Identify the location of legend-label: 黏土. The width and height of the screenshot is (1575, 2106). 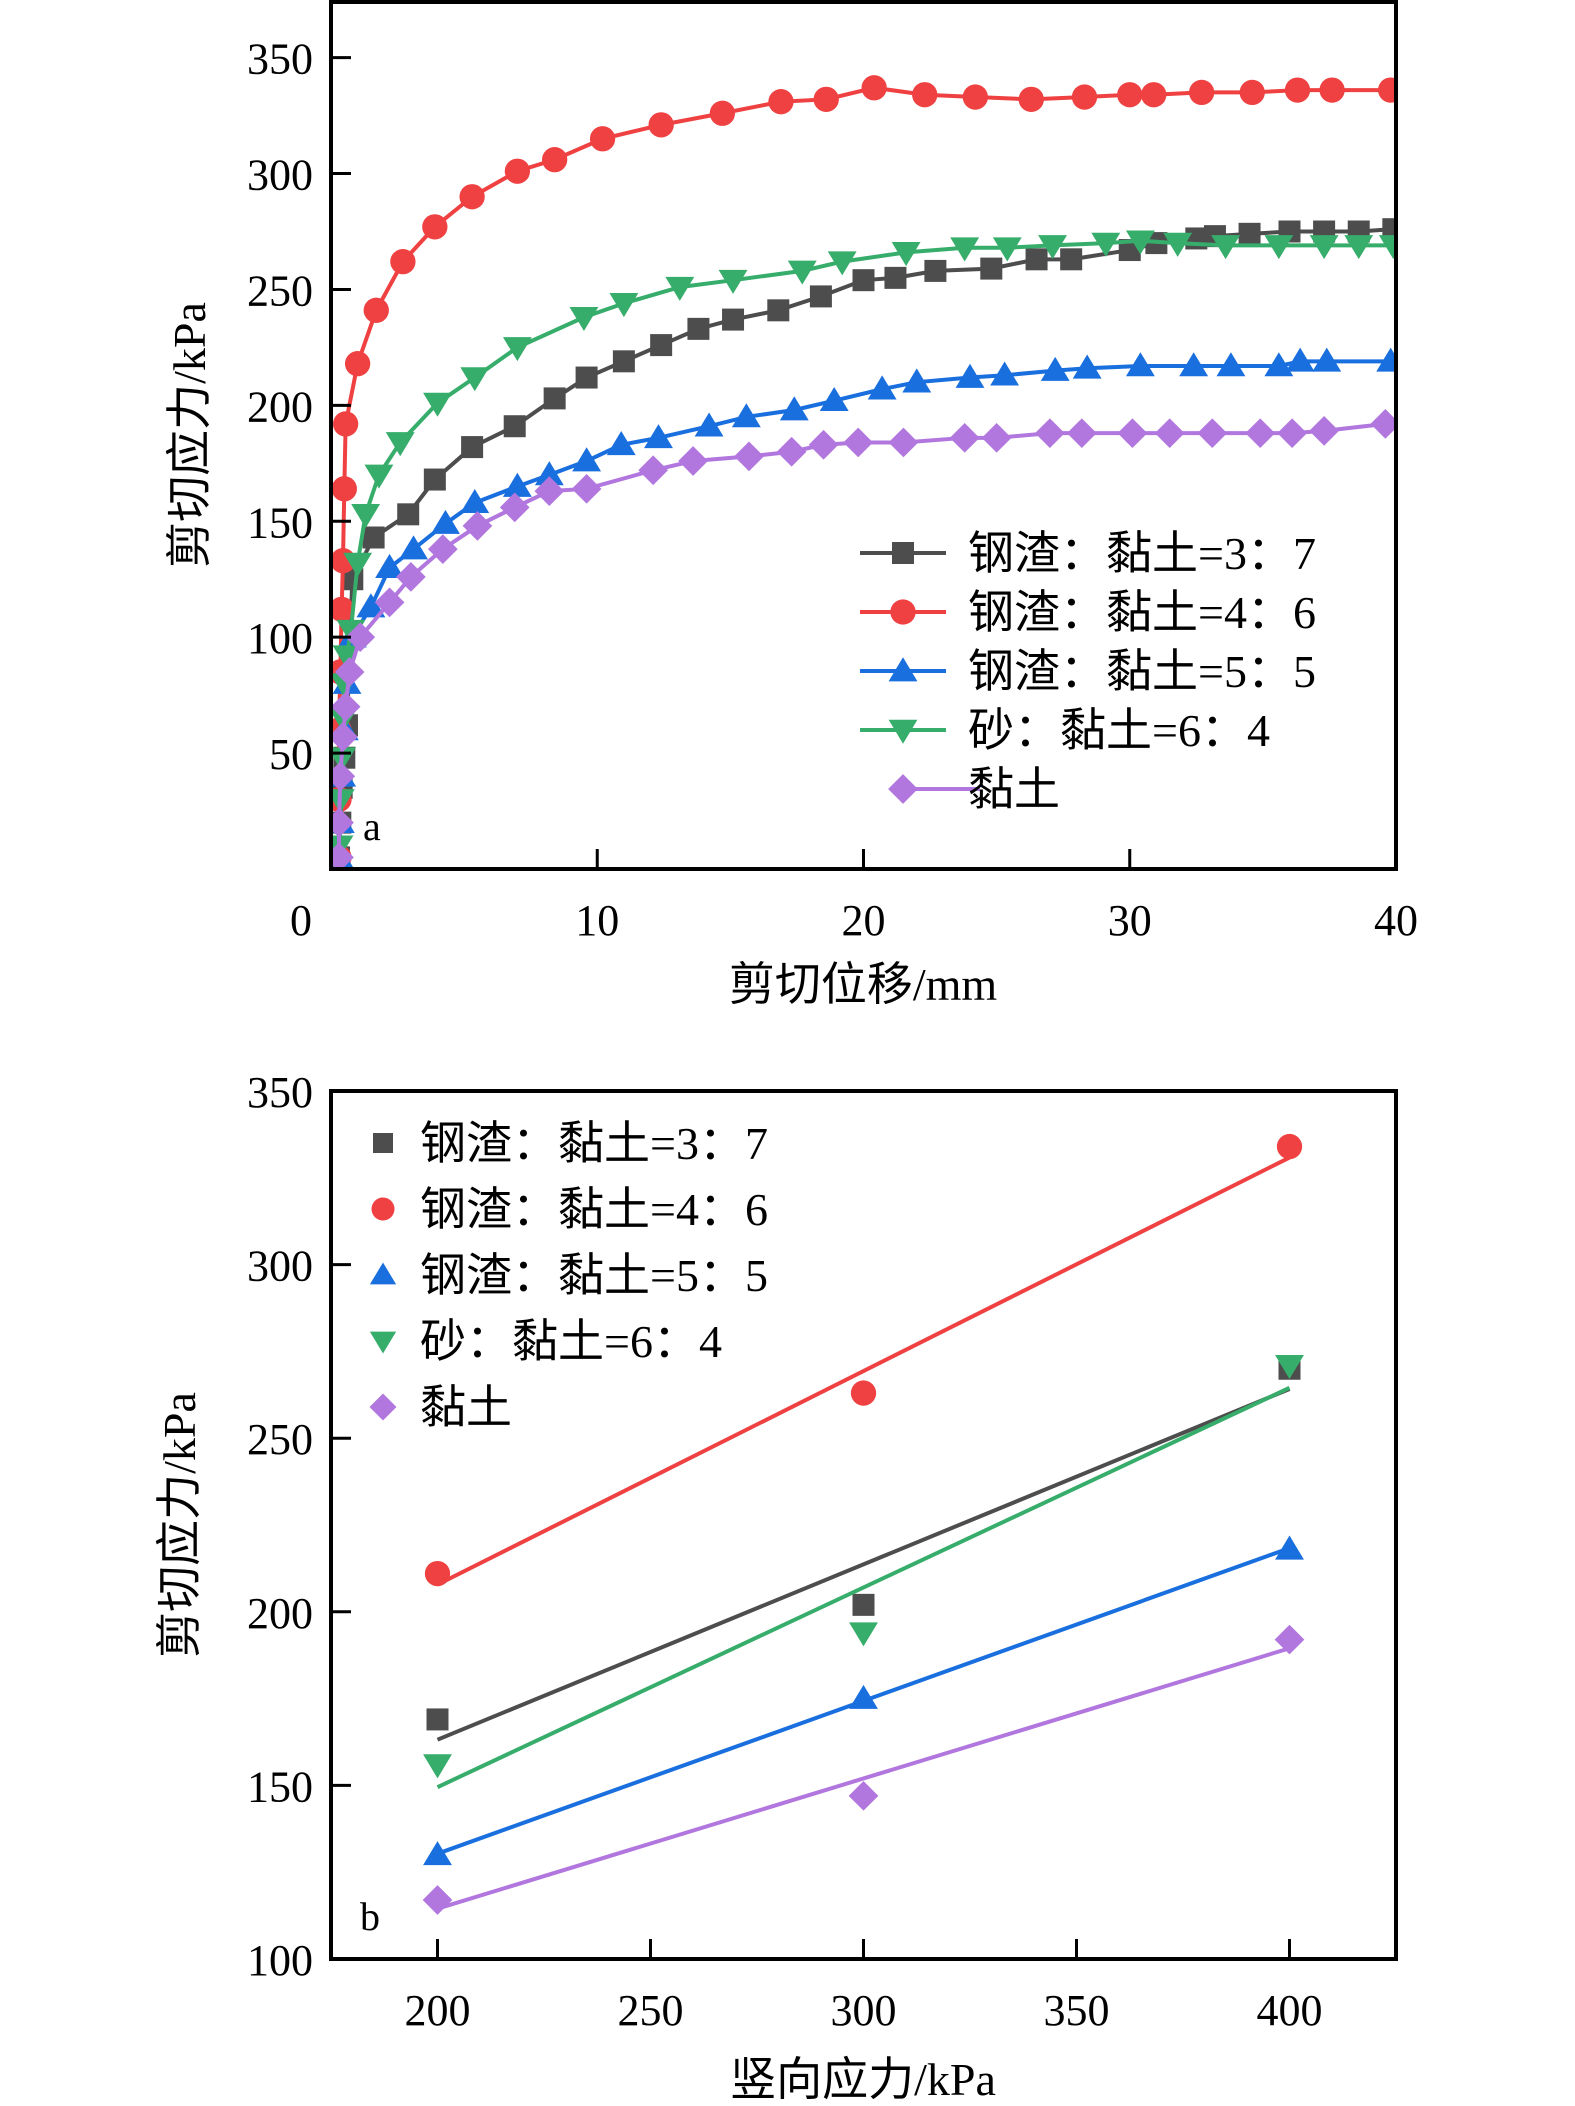
(1014, 789).